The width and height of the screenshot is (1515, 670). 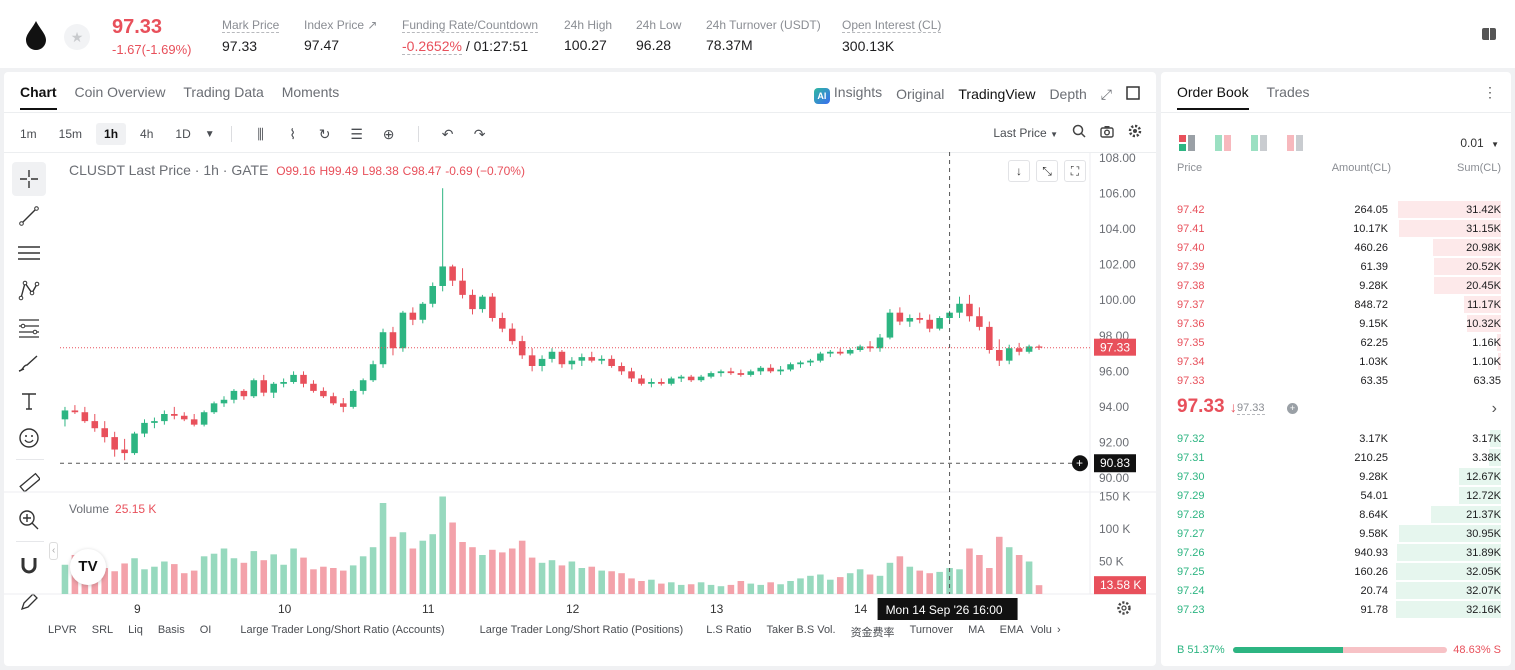 What do you see at coordinates (1336, 209) in the screenshot?
I see `ask-row: 97.42 264.05 31.42K` at bounding box center [1336, 209].